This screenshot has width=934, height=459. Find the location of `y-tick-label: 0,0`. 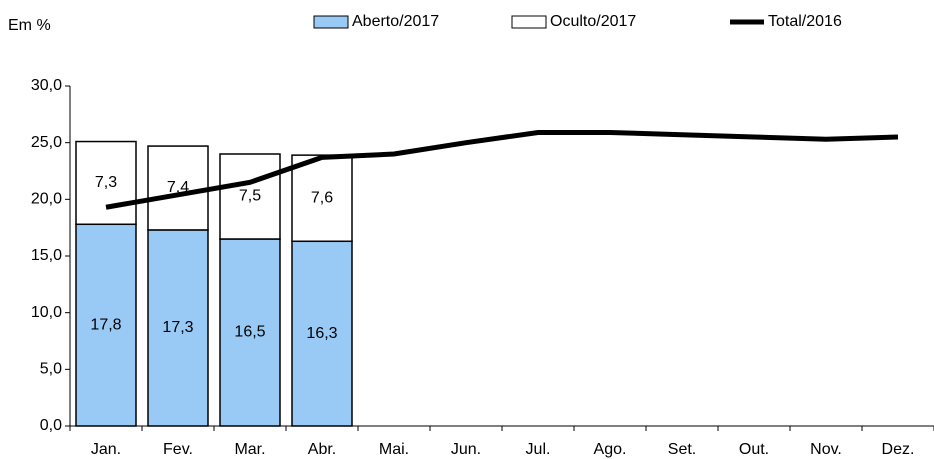

y-tick-label: 0,0 is located at coordinates (51, 425).